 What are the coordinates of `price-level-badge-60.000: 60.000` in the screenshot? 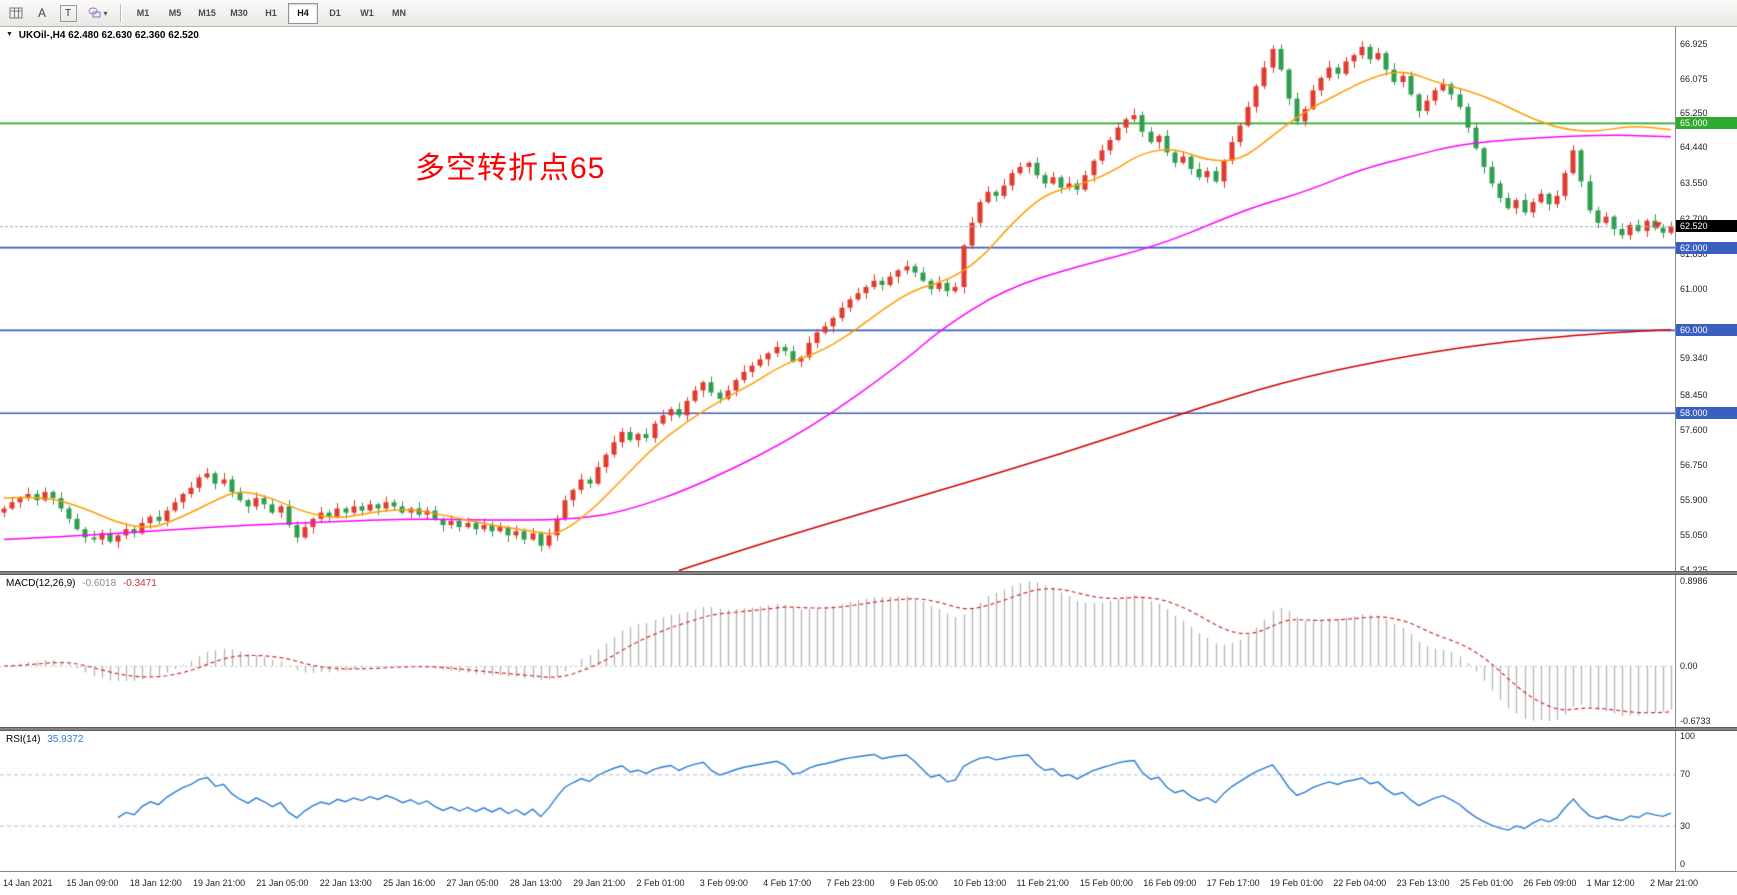 It's located at (1706, 330).